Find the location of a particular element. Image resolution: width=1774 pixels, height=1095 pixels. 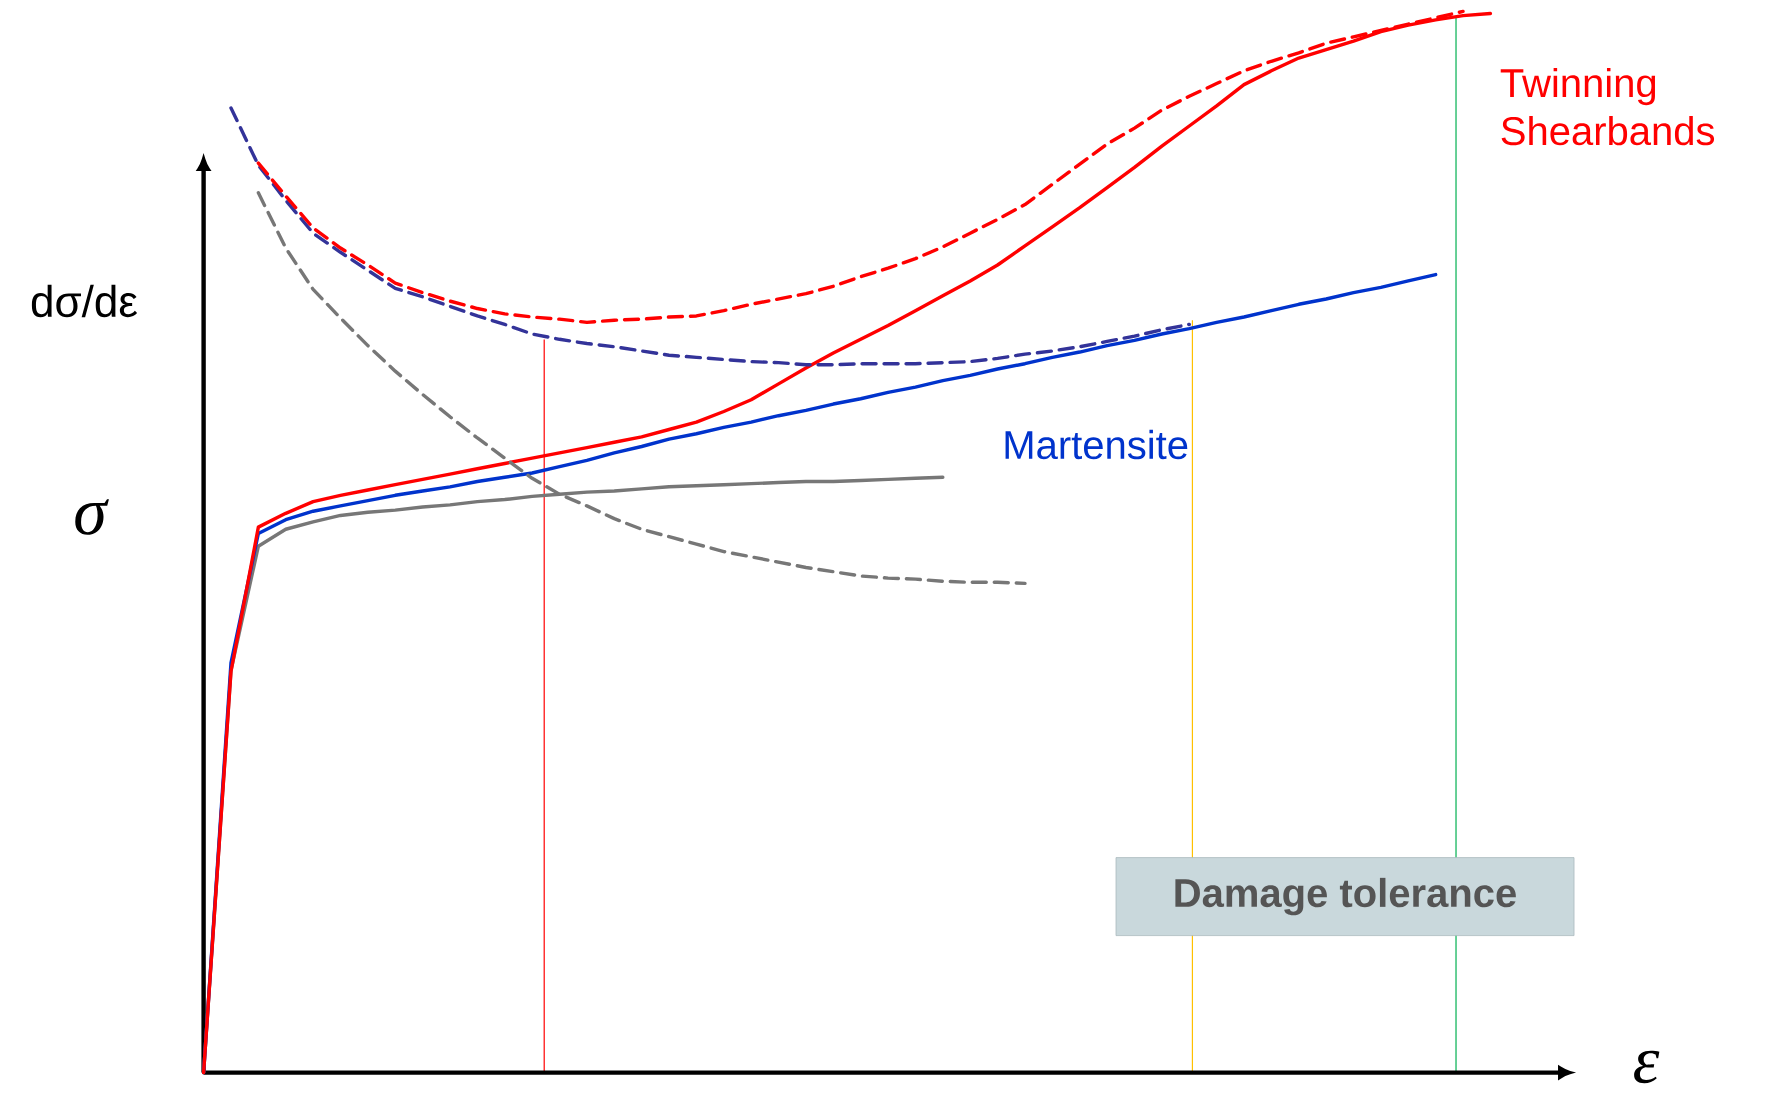

text: dσ/dε is located at coordinates (84, 301).